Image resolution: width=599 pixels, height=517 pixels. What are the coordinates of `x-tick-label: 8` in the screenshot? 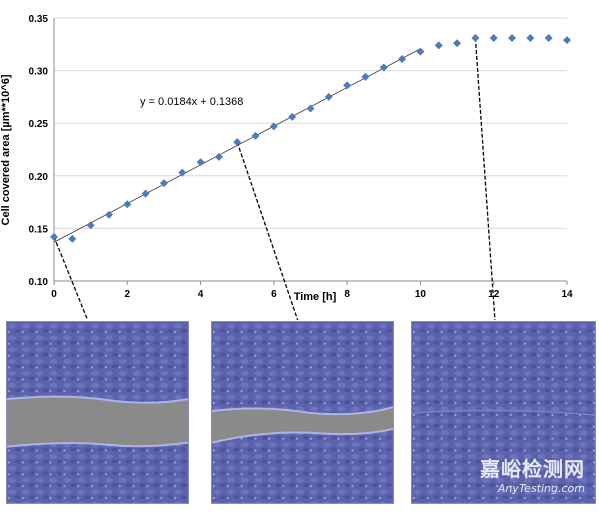 It's located at (347, 294).